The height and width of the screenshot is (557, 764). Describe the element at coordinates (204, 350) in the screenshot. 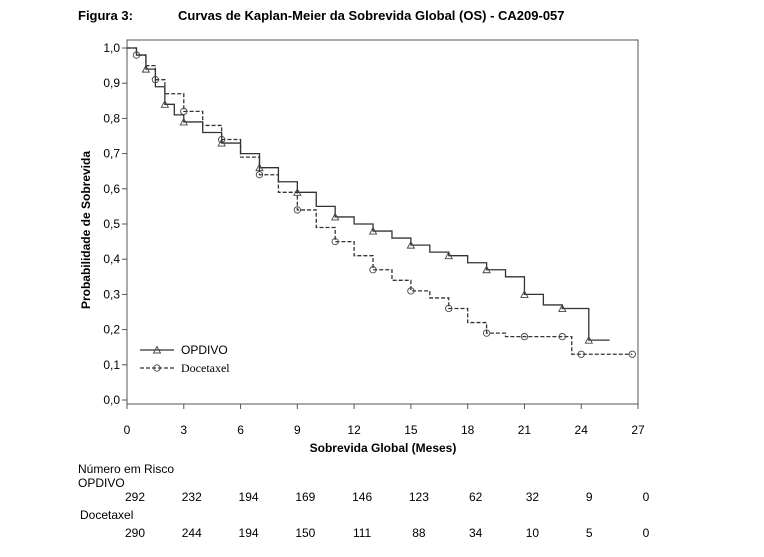

I see `legend-label: OPDIVO` at that location.